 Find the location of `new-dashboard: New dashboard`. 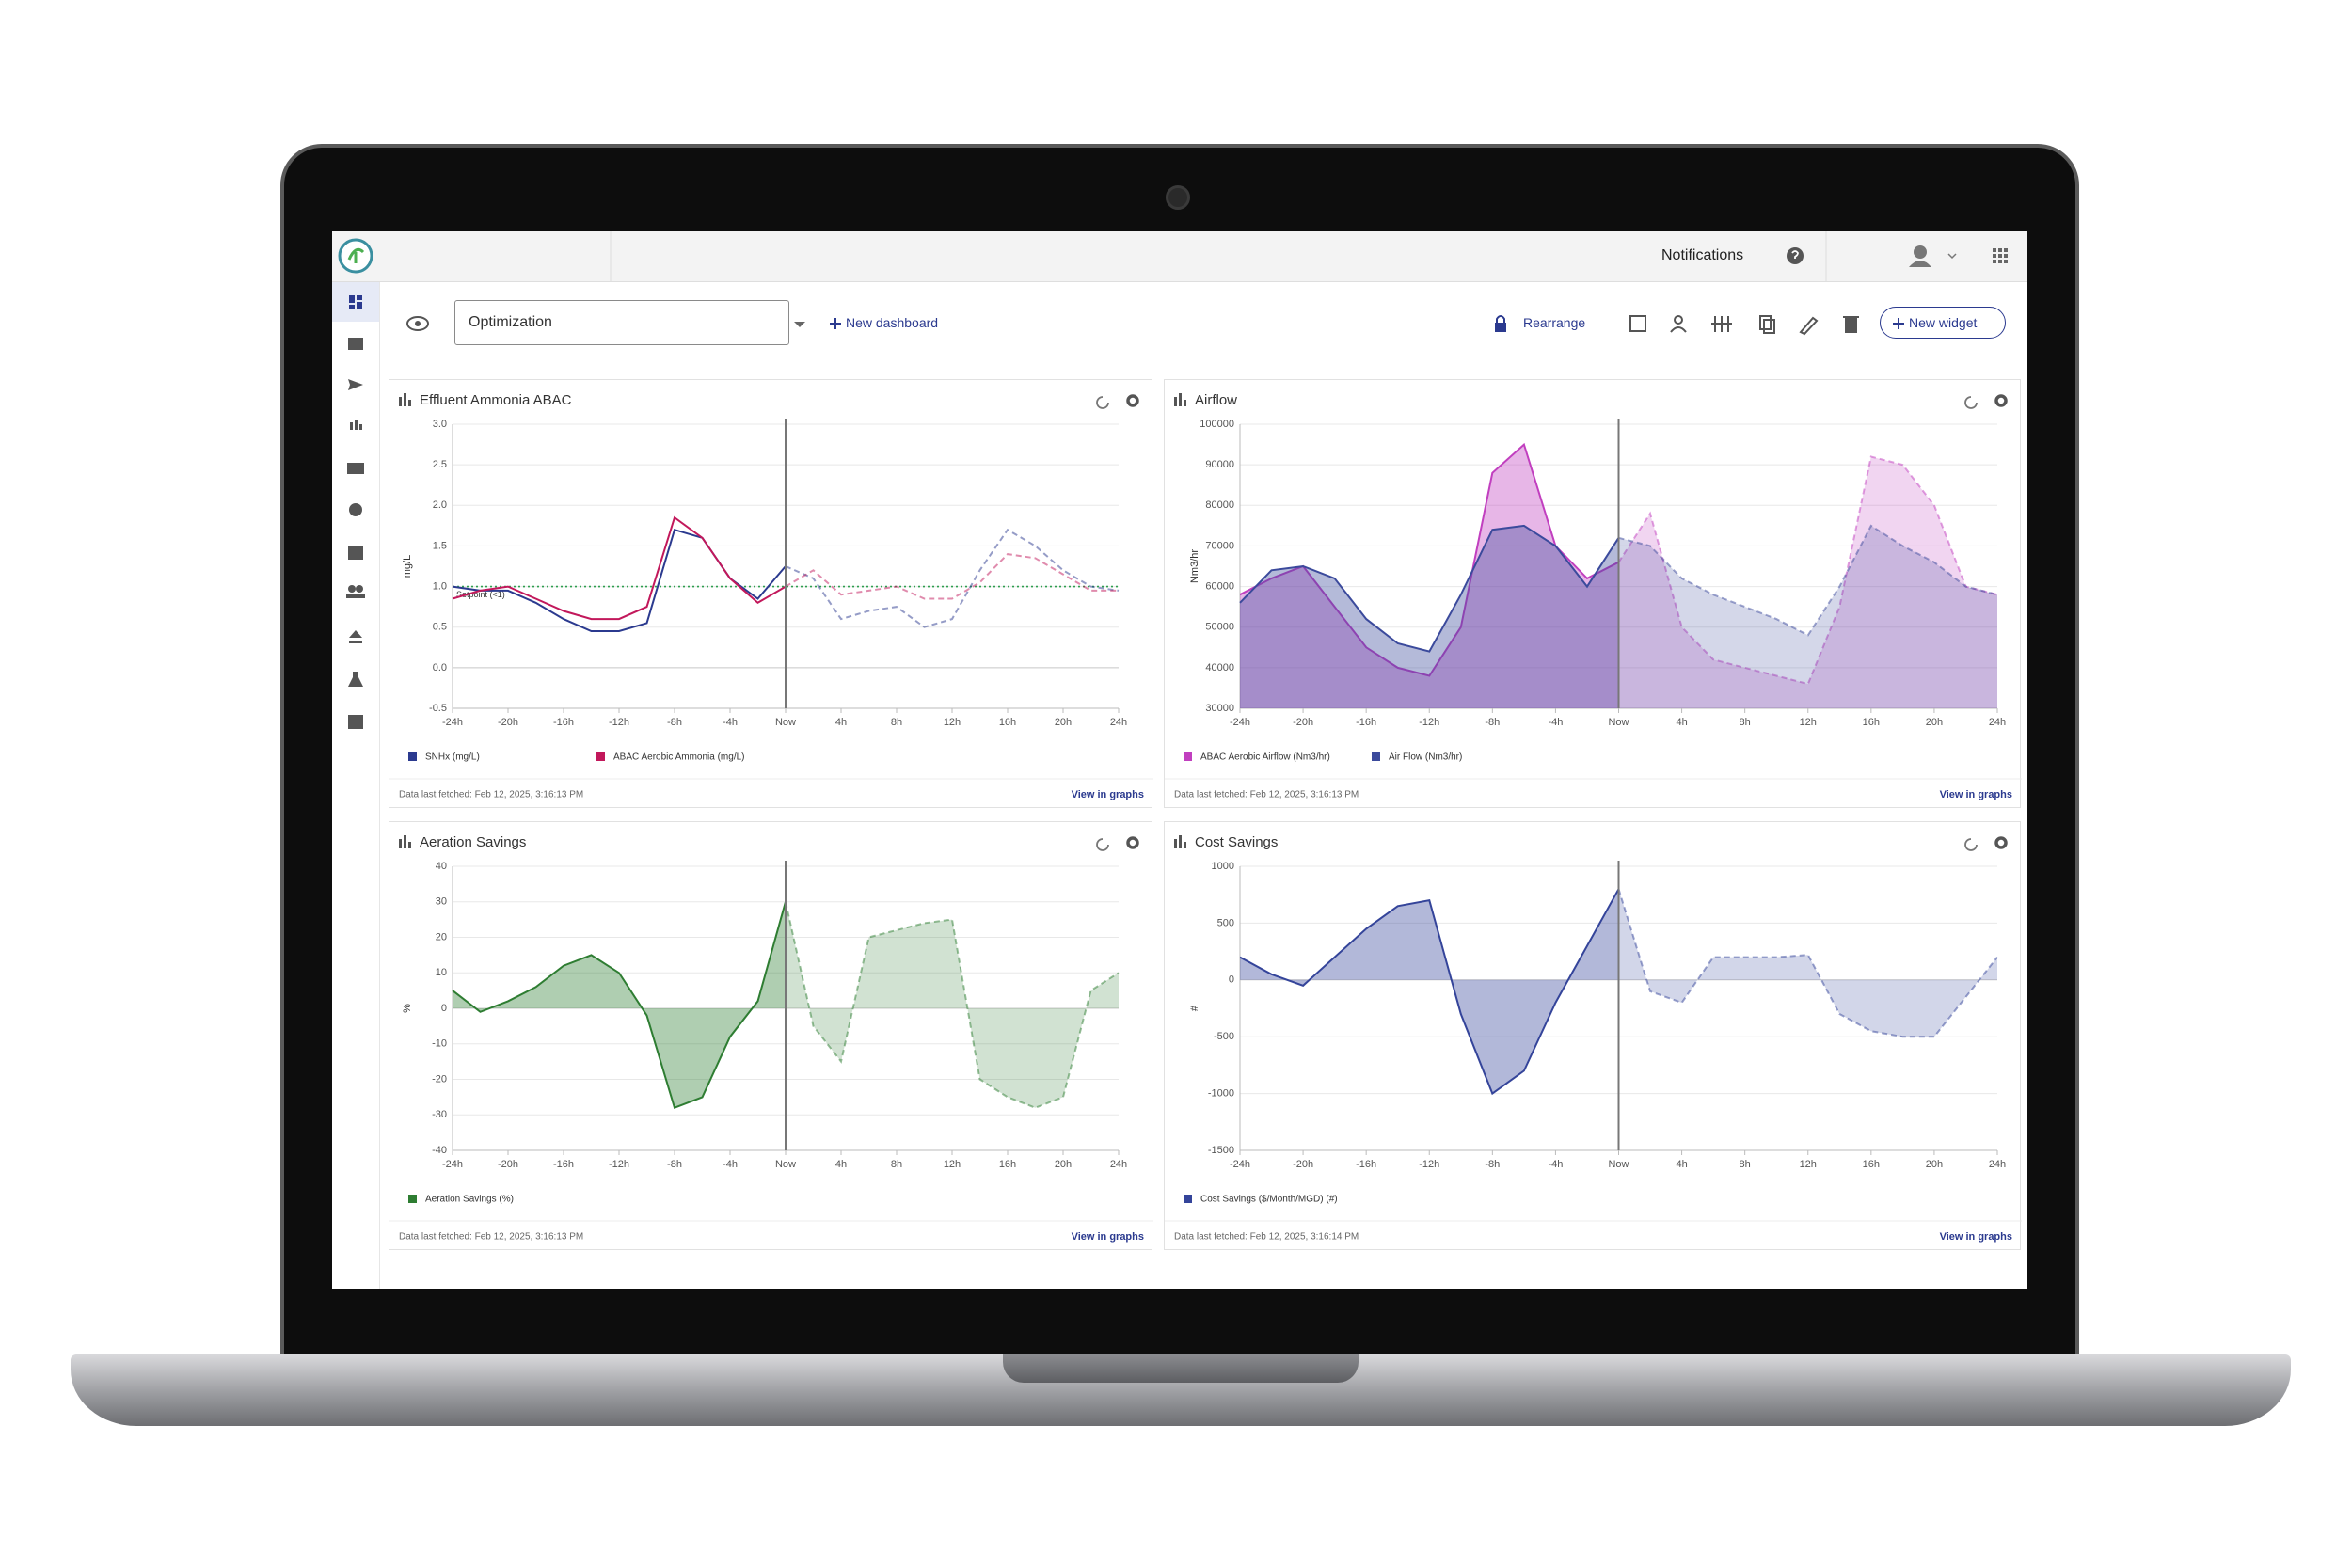

new-dashboard: New dashboard is located at coordinates (892, 322).